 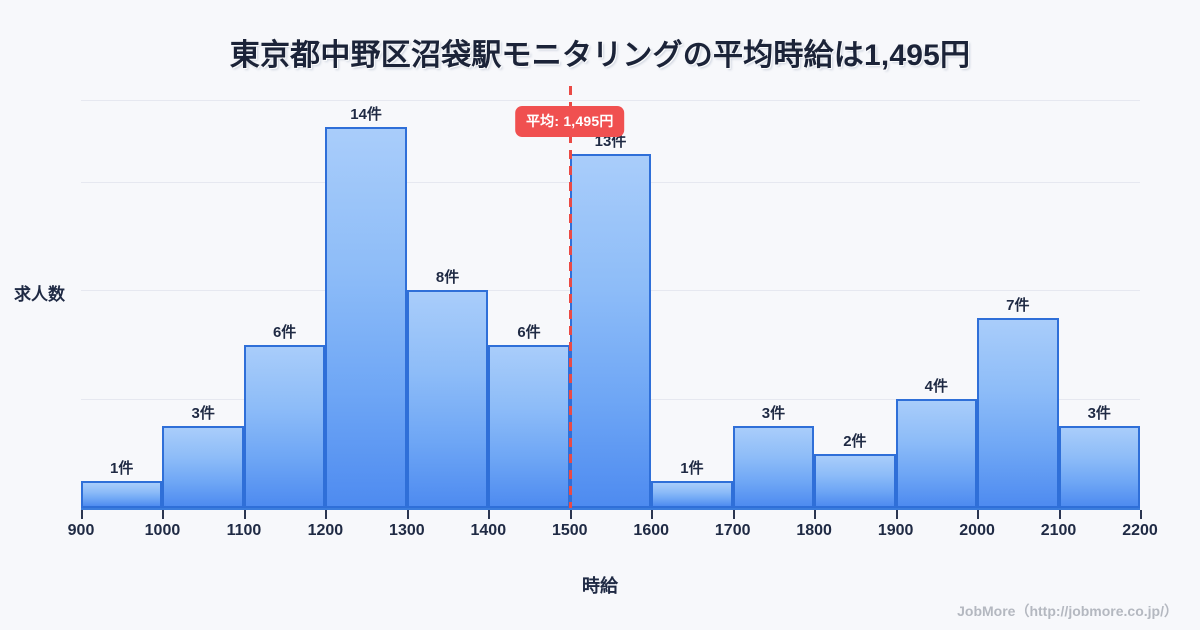 What do you see at coordinates (244, 530) in the screenshot?
I see `x-axis-tick-label: 1100` at bounding box center [244, 530].